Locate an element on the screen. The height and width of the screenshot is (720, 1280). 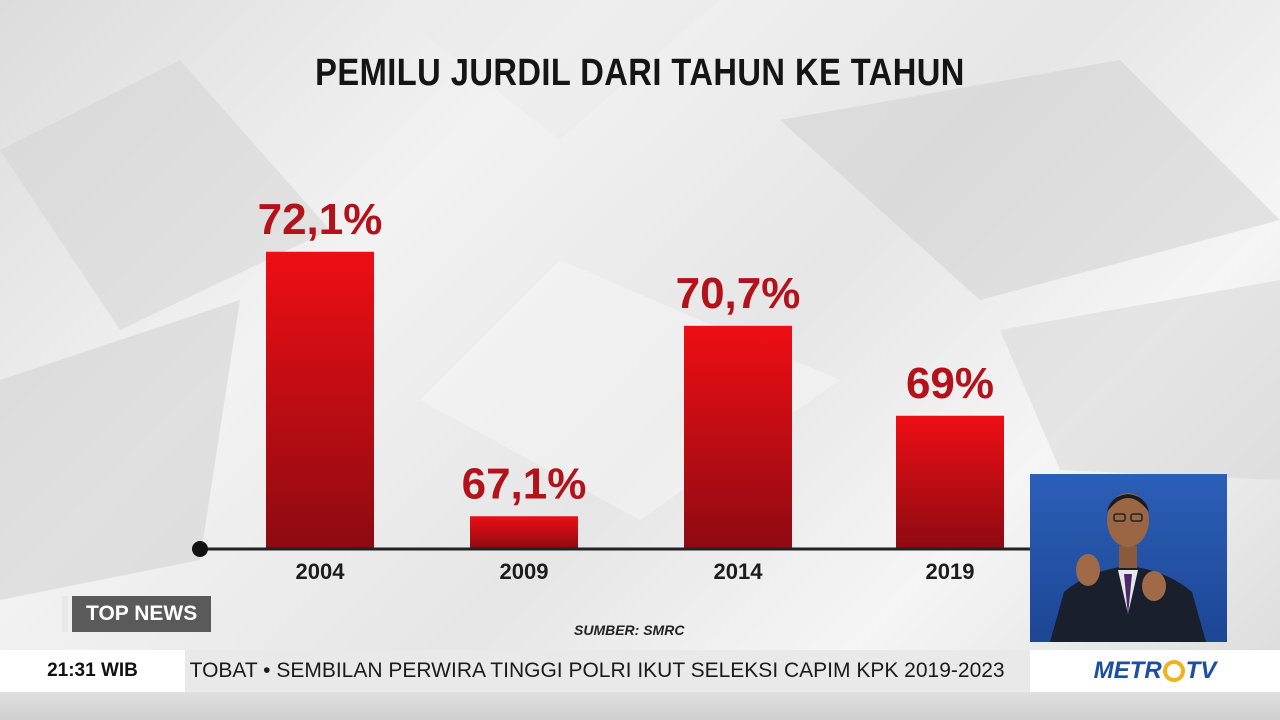
logo-text-right: TV is located at coordinates (1201, 670).